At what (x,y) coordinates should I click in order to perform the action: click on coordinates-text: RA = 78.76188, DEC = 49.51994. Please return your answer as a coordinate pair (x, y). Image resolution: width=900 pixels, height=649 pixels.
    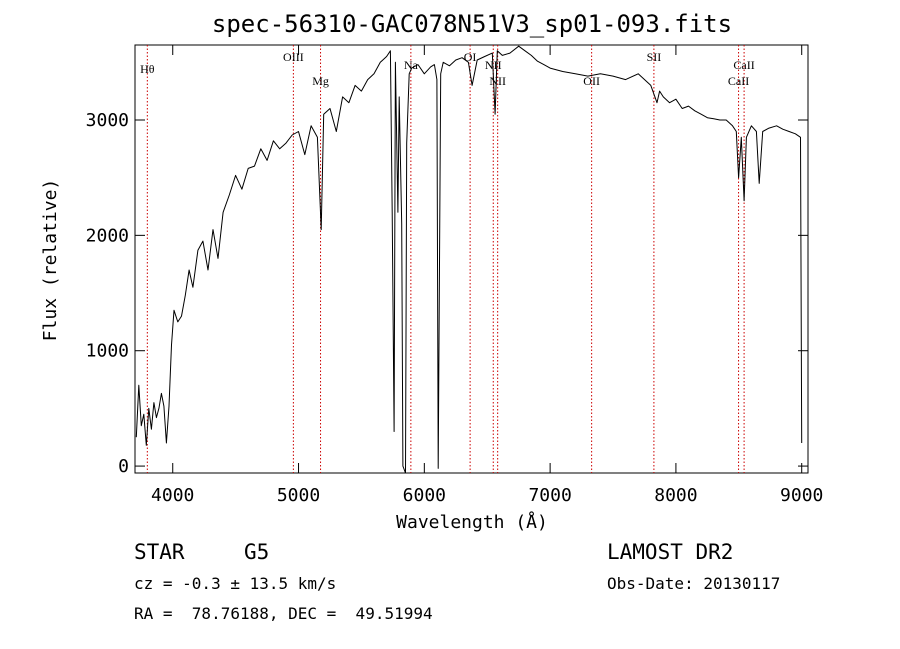
    Looking at the image, I should click on (283, 613).